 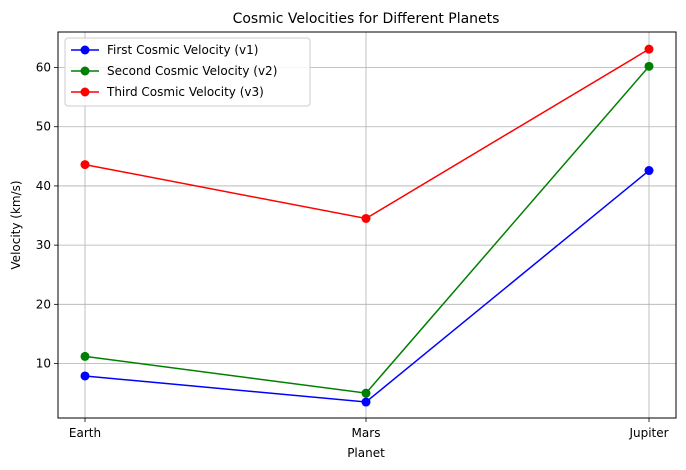 What do you see at coordinates (43, 127) in the screenshot?
I see `y-tick-label: 50` at bounding box center [43, 127].